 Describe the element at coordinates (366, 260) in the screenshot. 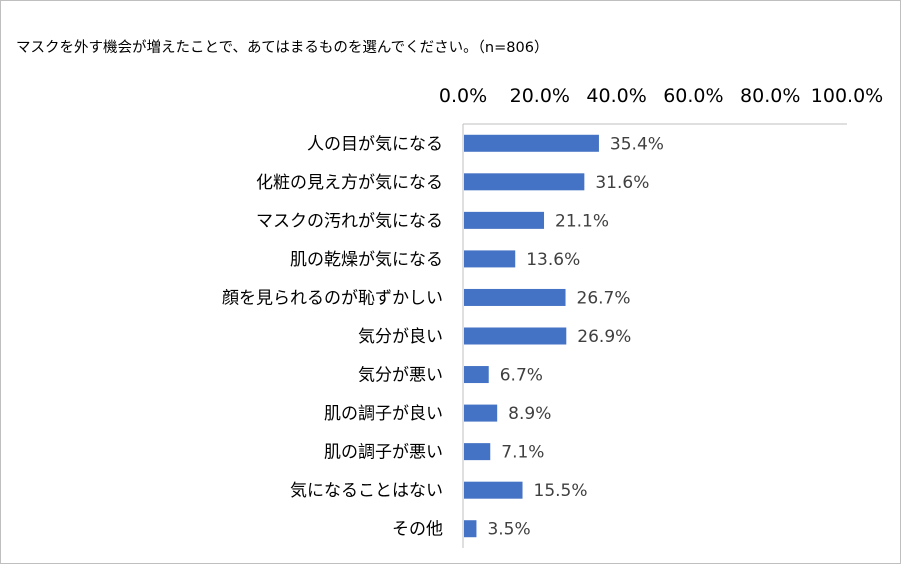

I see `category-label: 肌の乾燥が気になる` at that location.